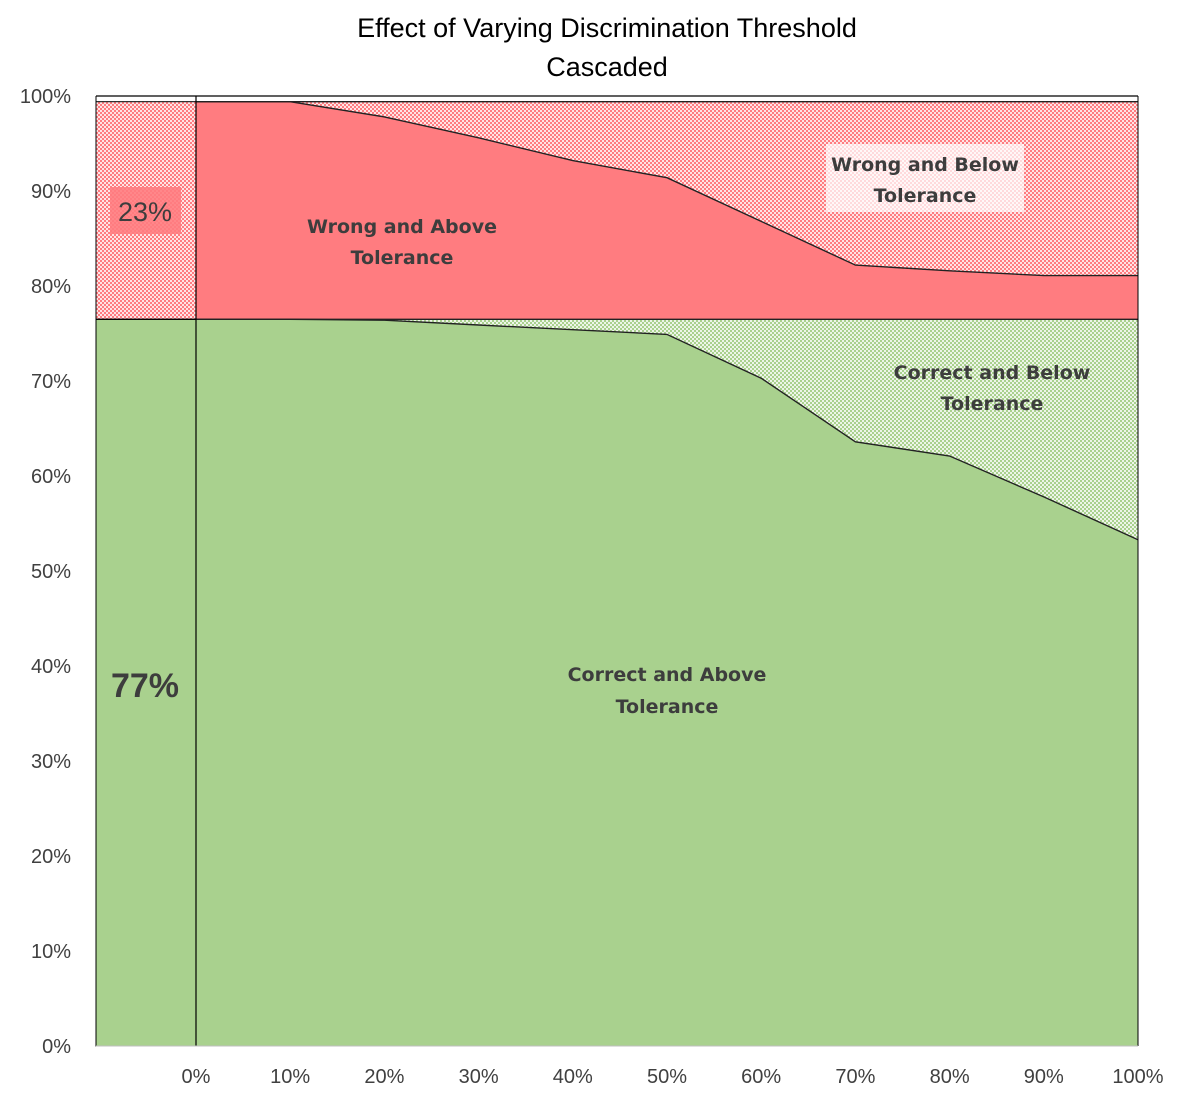 The height and width of the screenshot is (1108, 1184). What do you see at coordinates (761, 1077) in the screenshot?
I see `x-tick-label: 60%` at bounding box center [761, 1077].